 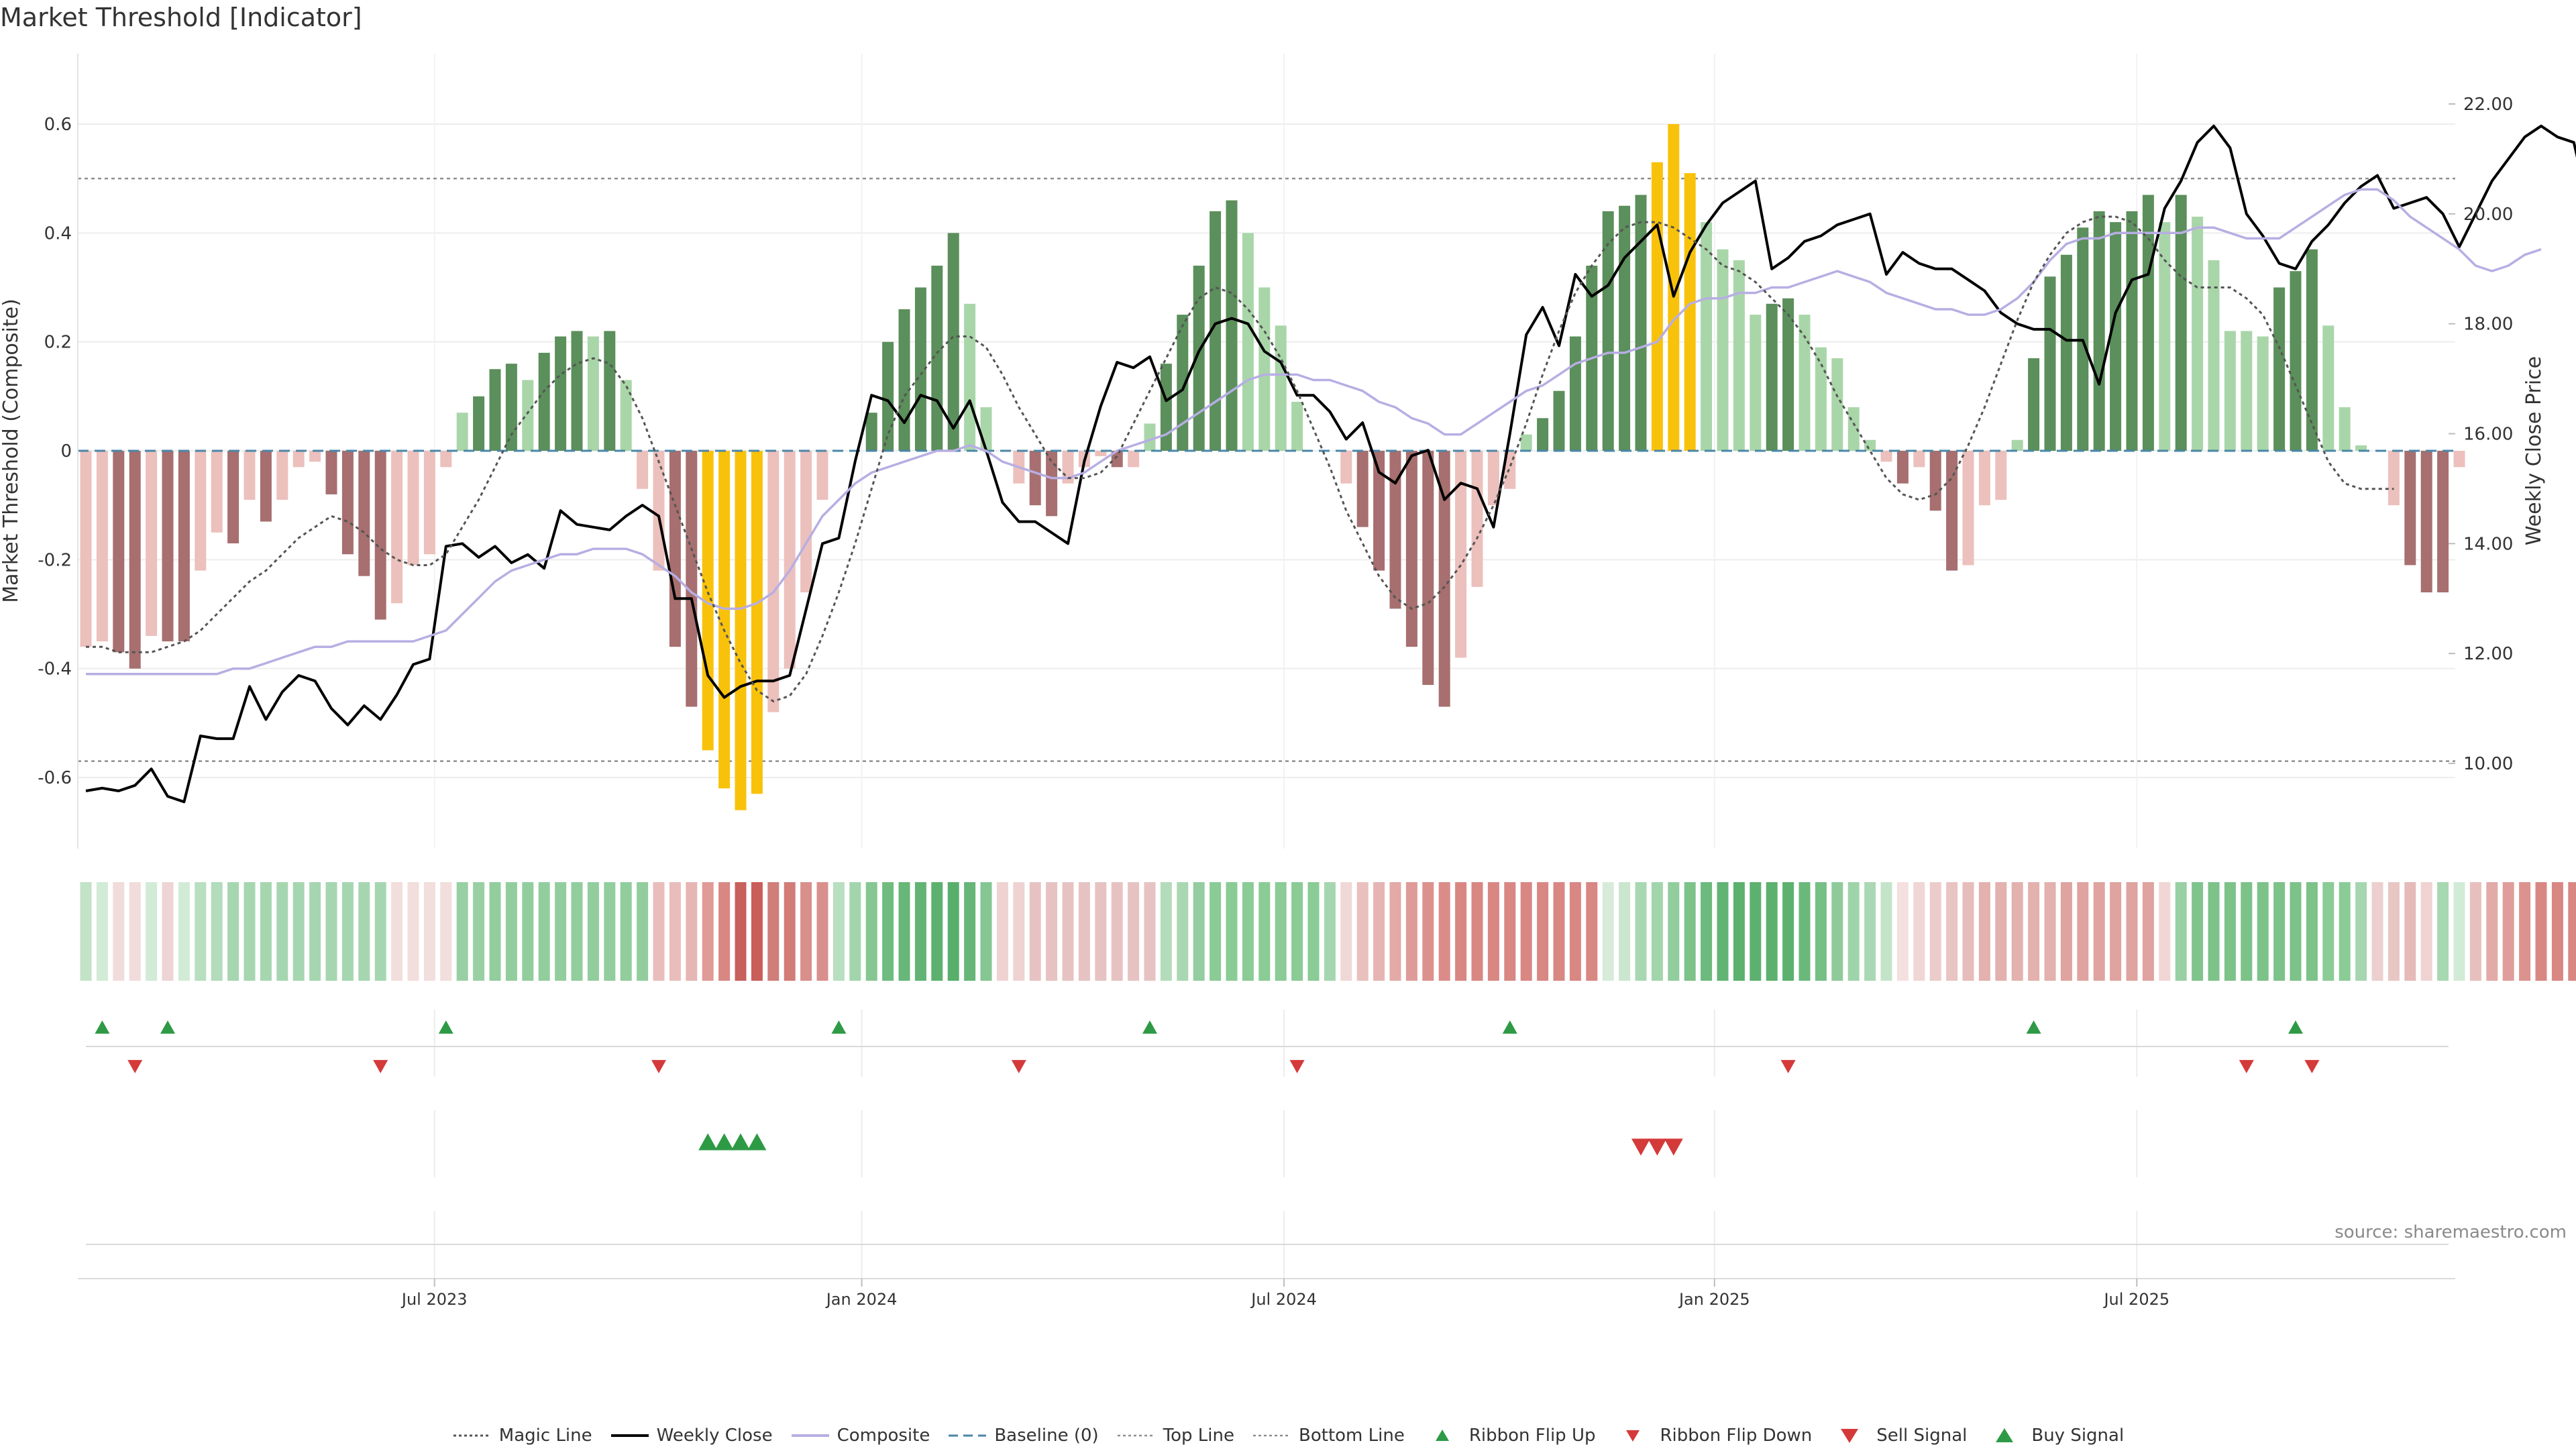 What do you see at coordinates (58, 343) in the screenshot?
I see `y-tick-label: 0.2` at bounding box center [58, 343].